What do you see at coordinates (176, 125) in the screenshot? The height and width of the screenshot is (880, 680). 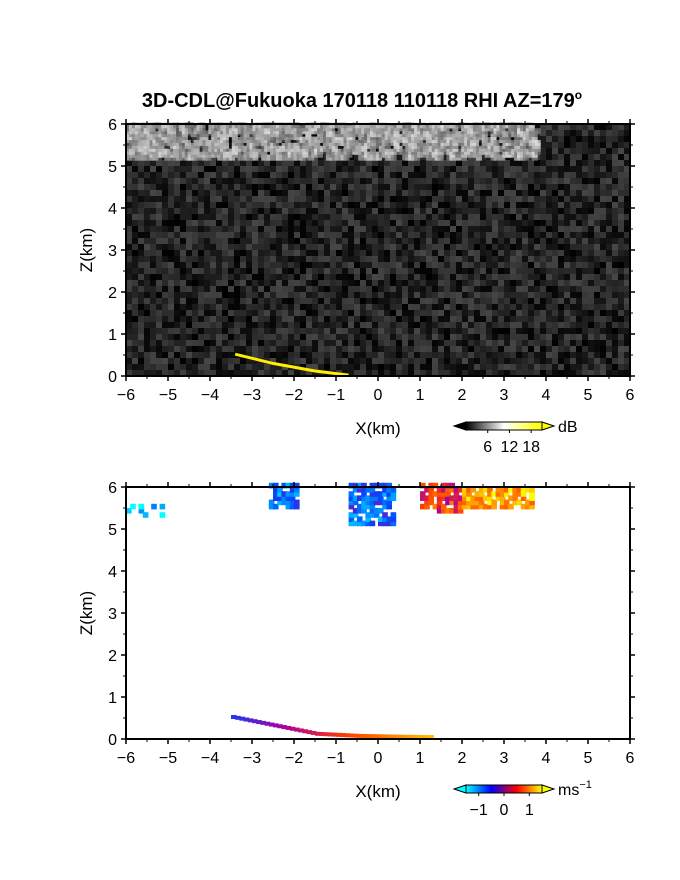 I see `cloud-cell` at bounding box center [176, 125].